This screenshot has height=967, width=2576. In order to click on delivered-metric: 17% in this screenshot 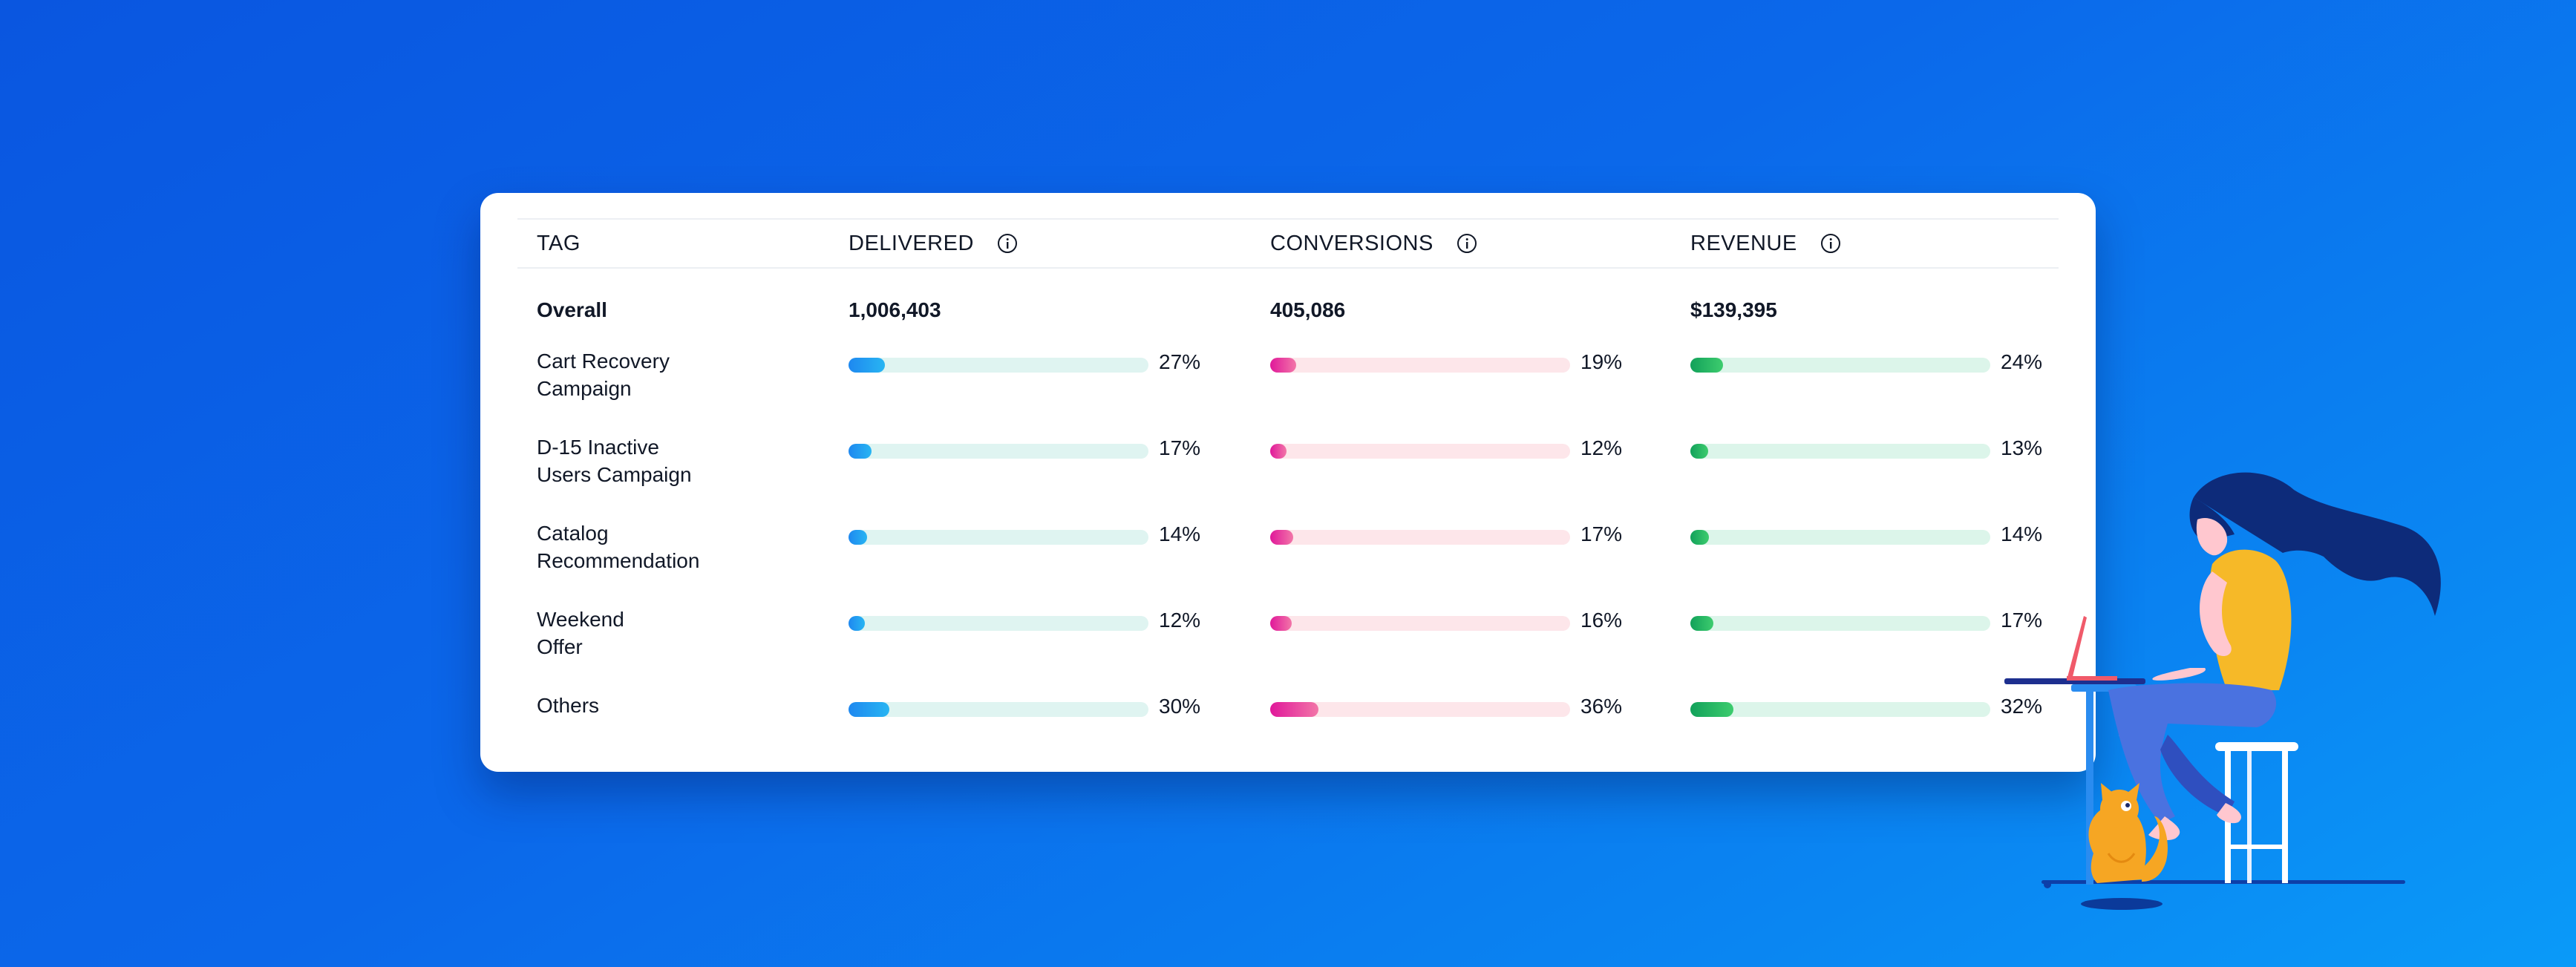, I will do `click(1042, 449)`.